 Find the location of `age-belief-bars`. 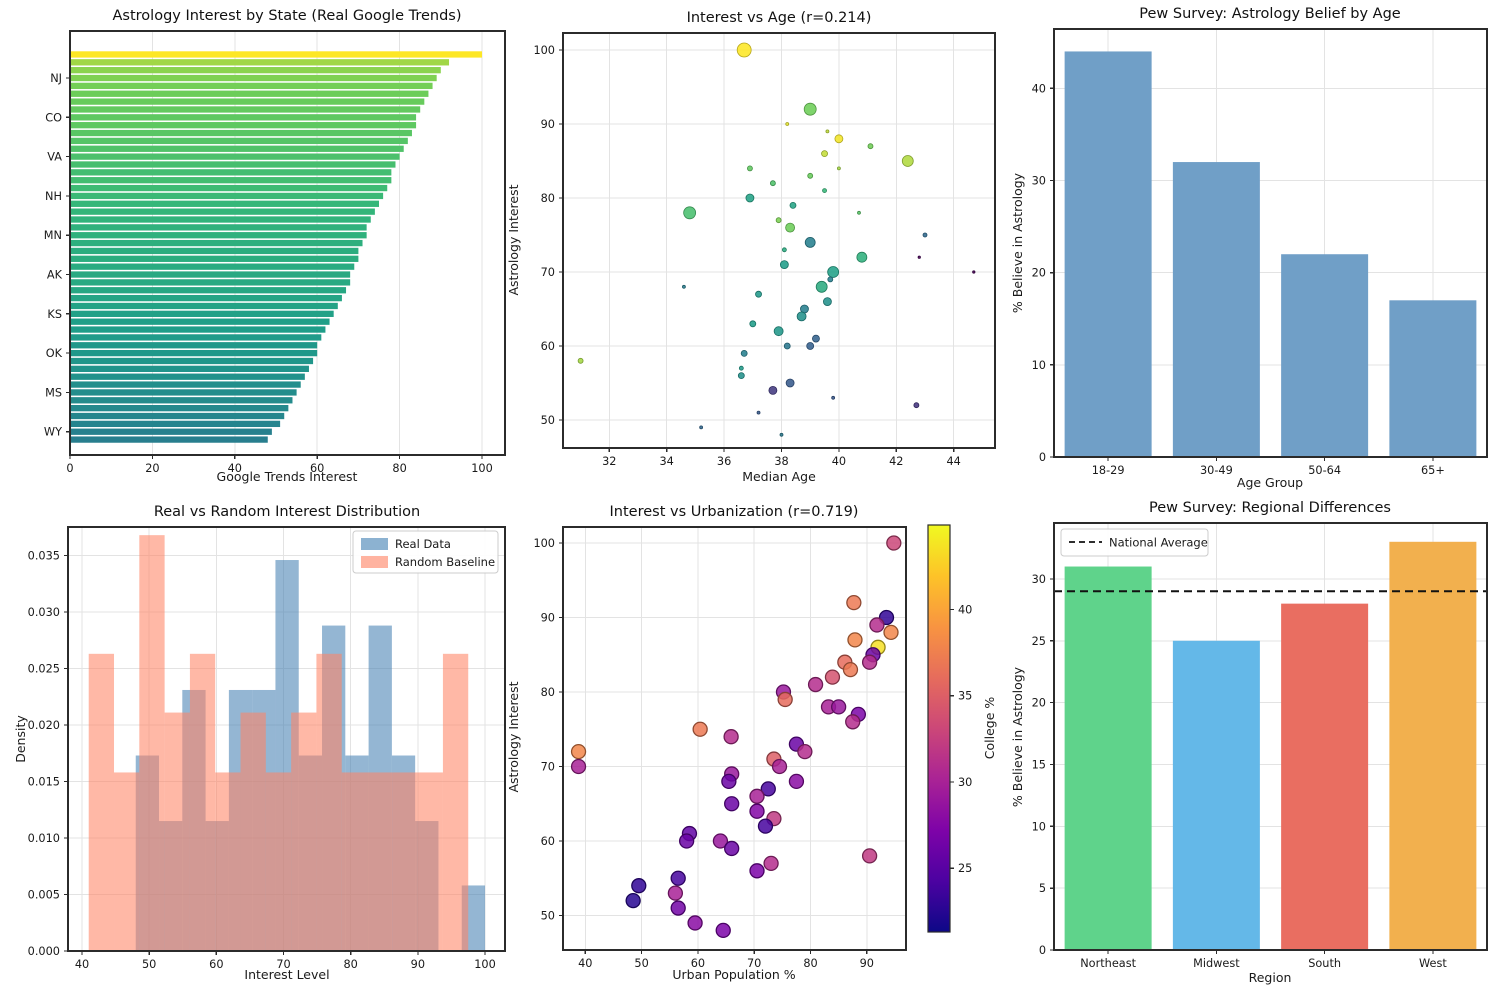

age-belief-bars is located at coordinates (1270, 254).